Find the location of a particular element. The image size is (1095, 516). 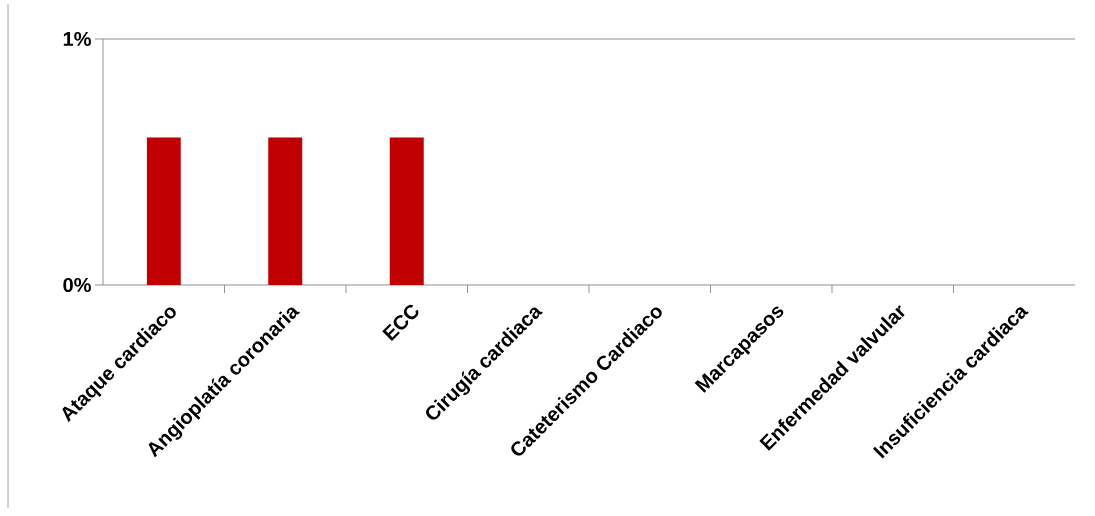

y-tick-label: 1% is located at coordinates (77, 39).